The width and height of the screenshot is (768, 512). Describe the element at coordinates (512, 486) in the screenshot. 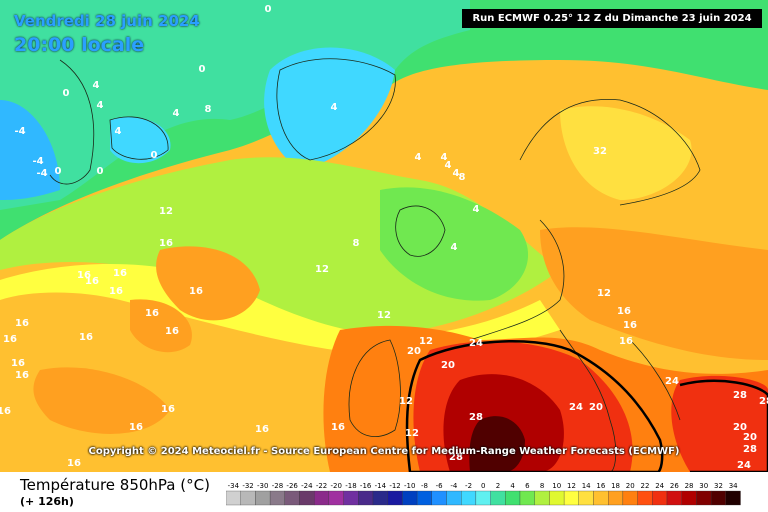

I see `scale-label: 4` at that location.